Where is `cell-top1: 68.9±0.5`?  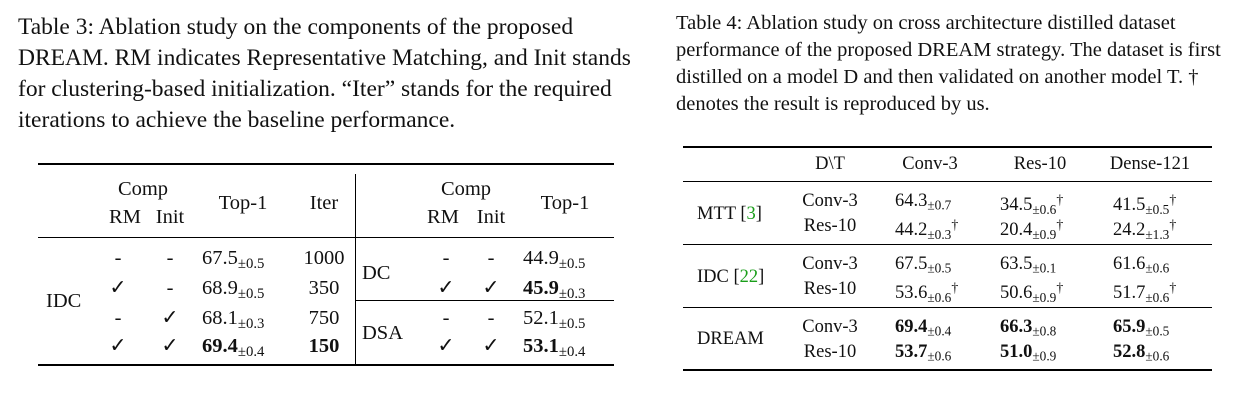
cell-top1: 68.9±0.5 is located at coordinates (233, 290).